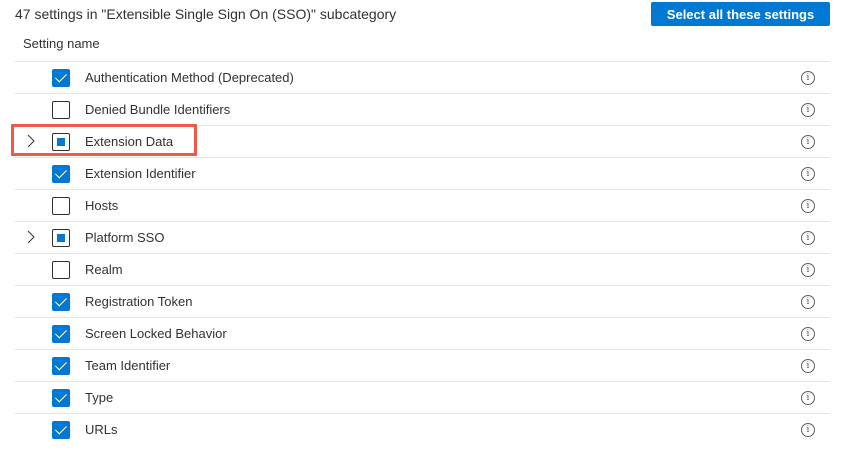  What do you see at coordinates (422, 109) in the screenshot?
I see `setting-row: Denied Bundle Identifiers i` at bounding box center [422, 109].